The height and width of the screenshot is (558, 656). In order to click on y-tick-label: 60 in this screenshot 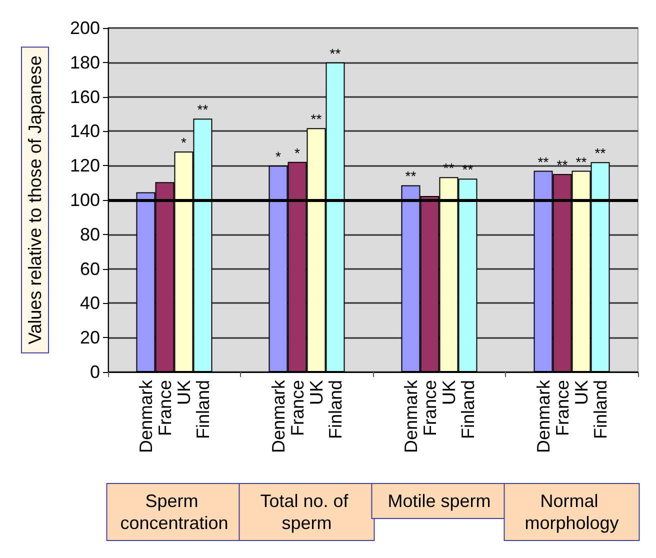, I will do `click(90, 268)`.